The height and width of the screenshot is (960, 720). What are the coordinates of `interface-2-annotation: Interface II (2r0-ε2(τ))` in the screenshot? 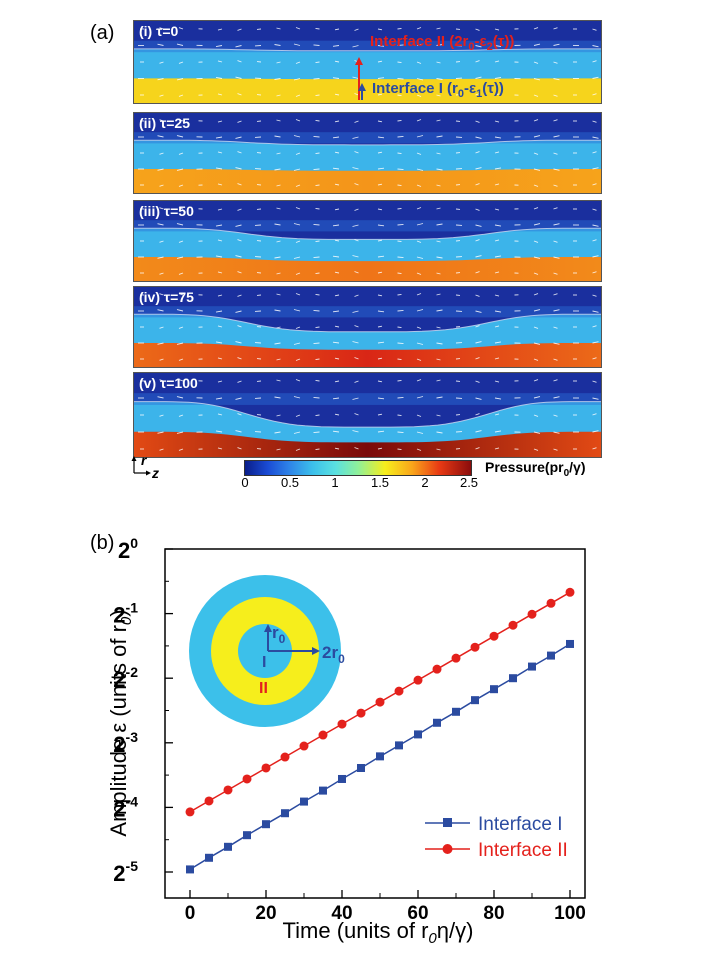 It's located at (442, 43).